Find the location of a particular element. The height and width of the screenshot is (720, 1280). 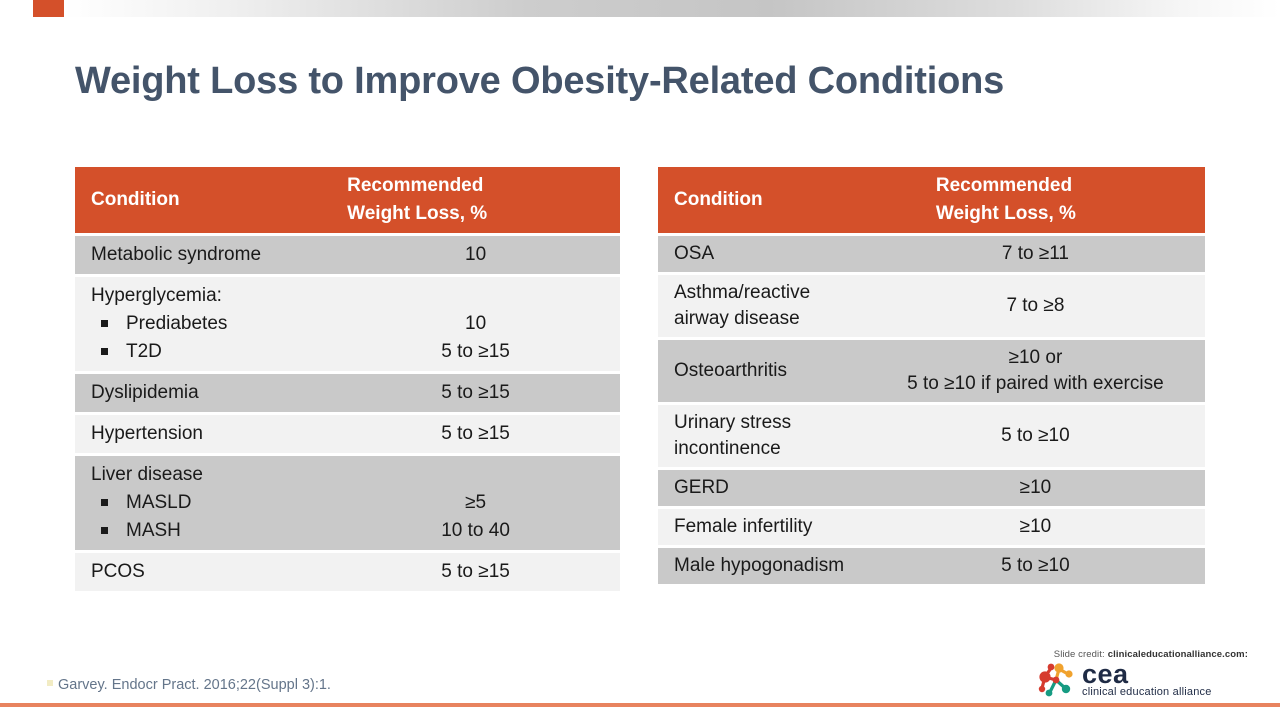

table-row: OSA 7 to ≥11 is located at coordinates (931, 252).